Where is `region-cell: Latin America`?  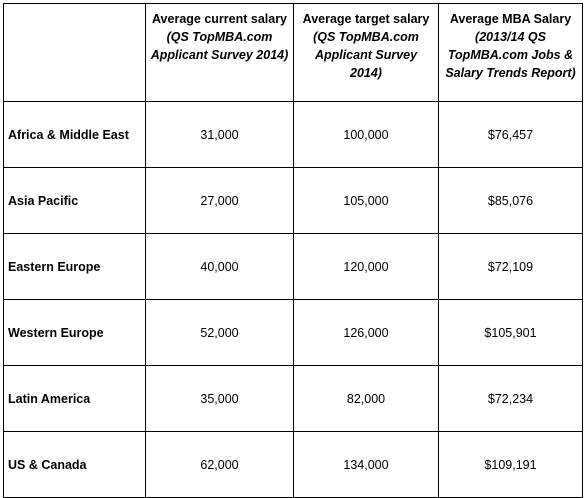 region-cell: Latin America is located at coordinates (74, 398).